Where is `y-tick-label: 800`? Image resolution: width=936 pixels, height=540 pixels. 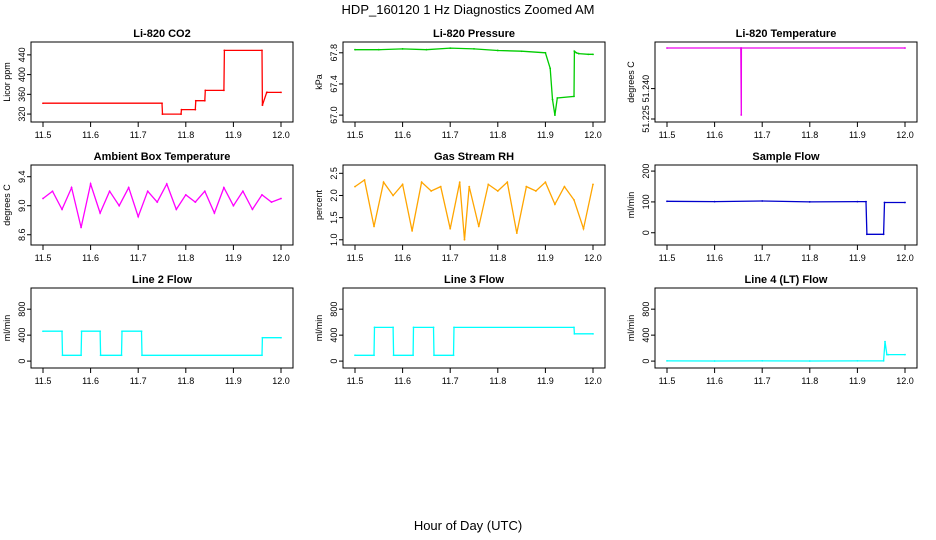 y-tick-label: 800 is located at coordinates (334, 309).